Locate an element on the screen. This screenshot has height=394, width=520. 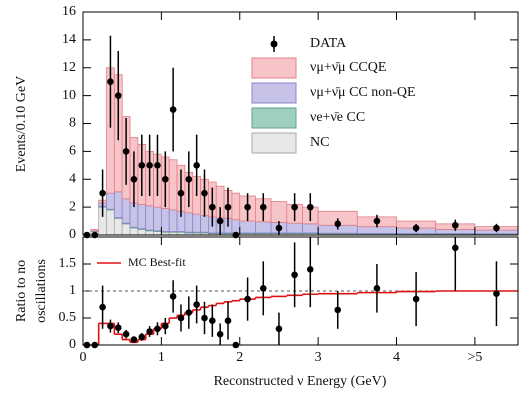
y-tick-label: 16 is located at coordinates (69, 11).